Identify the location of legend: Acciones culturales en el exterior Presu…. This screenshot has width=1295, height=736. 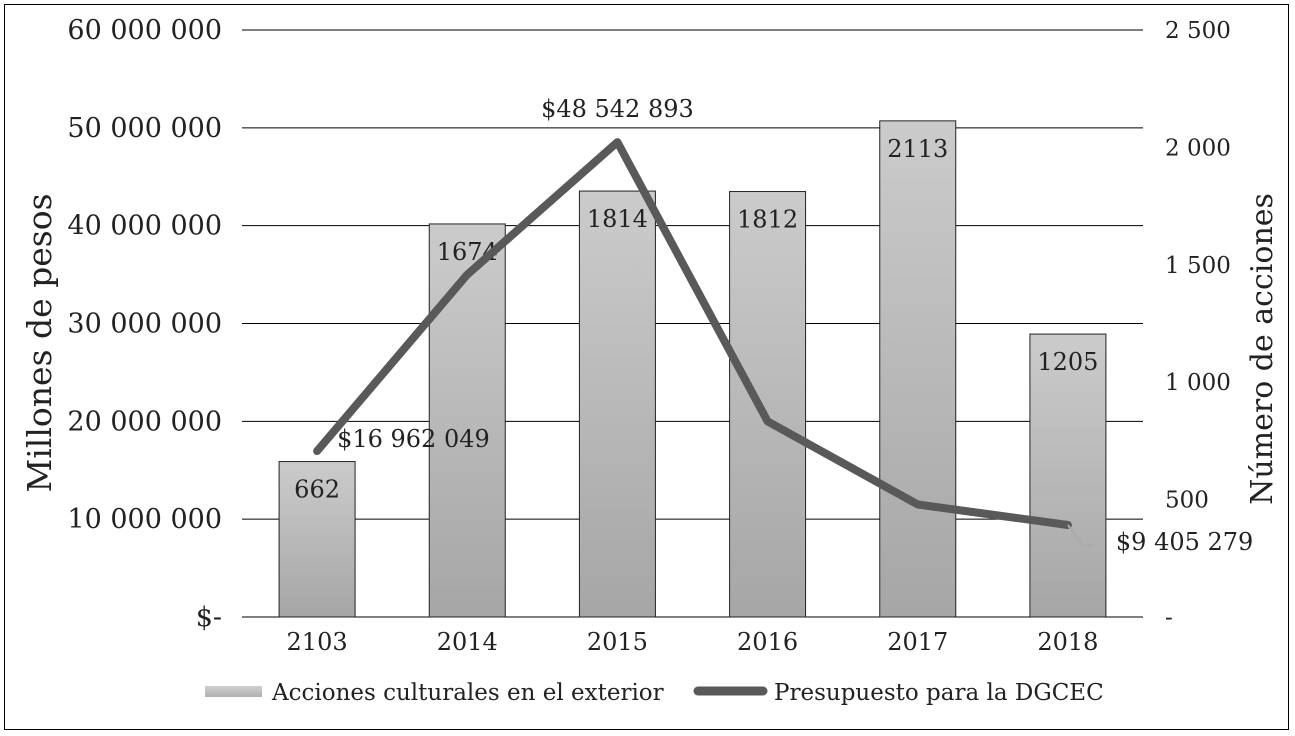
(654, 693).